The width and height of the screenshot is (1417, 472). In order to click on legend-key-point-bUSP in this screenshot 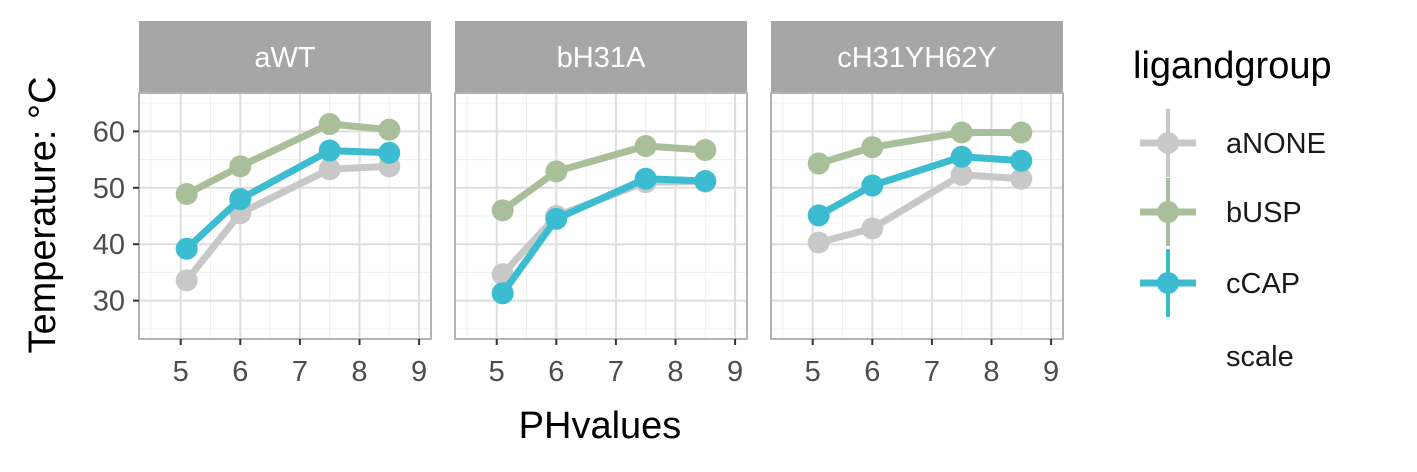, I will do `click(1168, 212)`.